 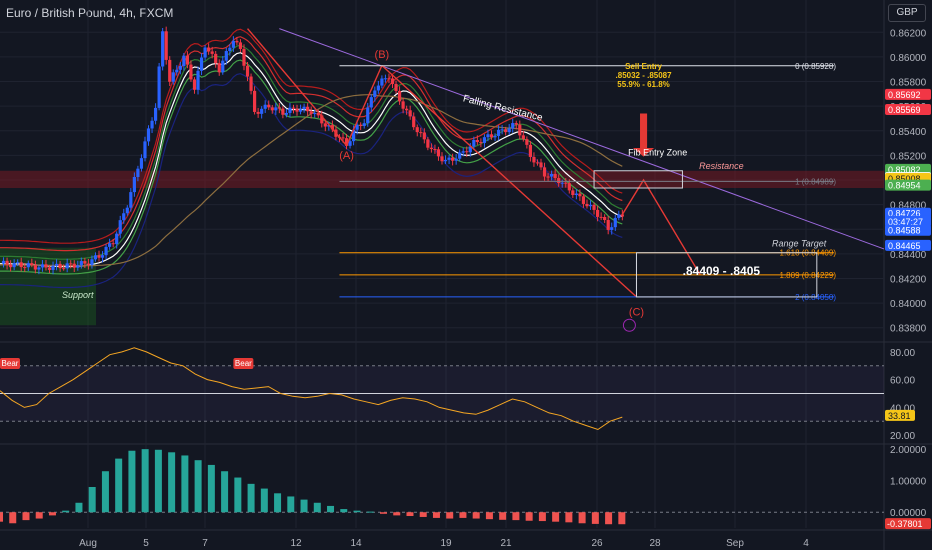 What do you see at coordinates (735, 543) in the screenshot?
I see `x-tick-label: Sep` at bounding box center [735, 543].